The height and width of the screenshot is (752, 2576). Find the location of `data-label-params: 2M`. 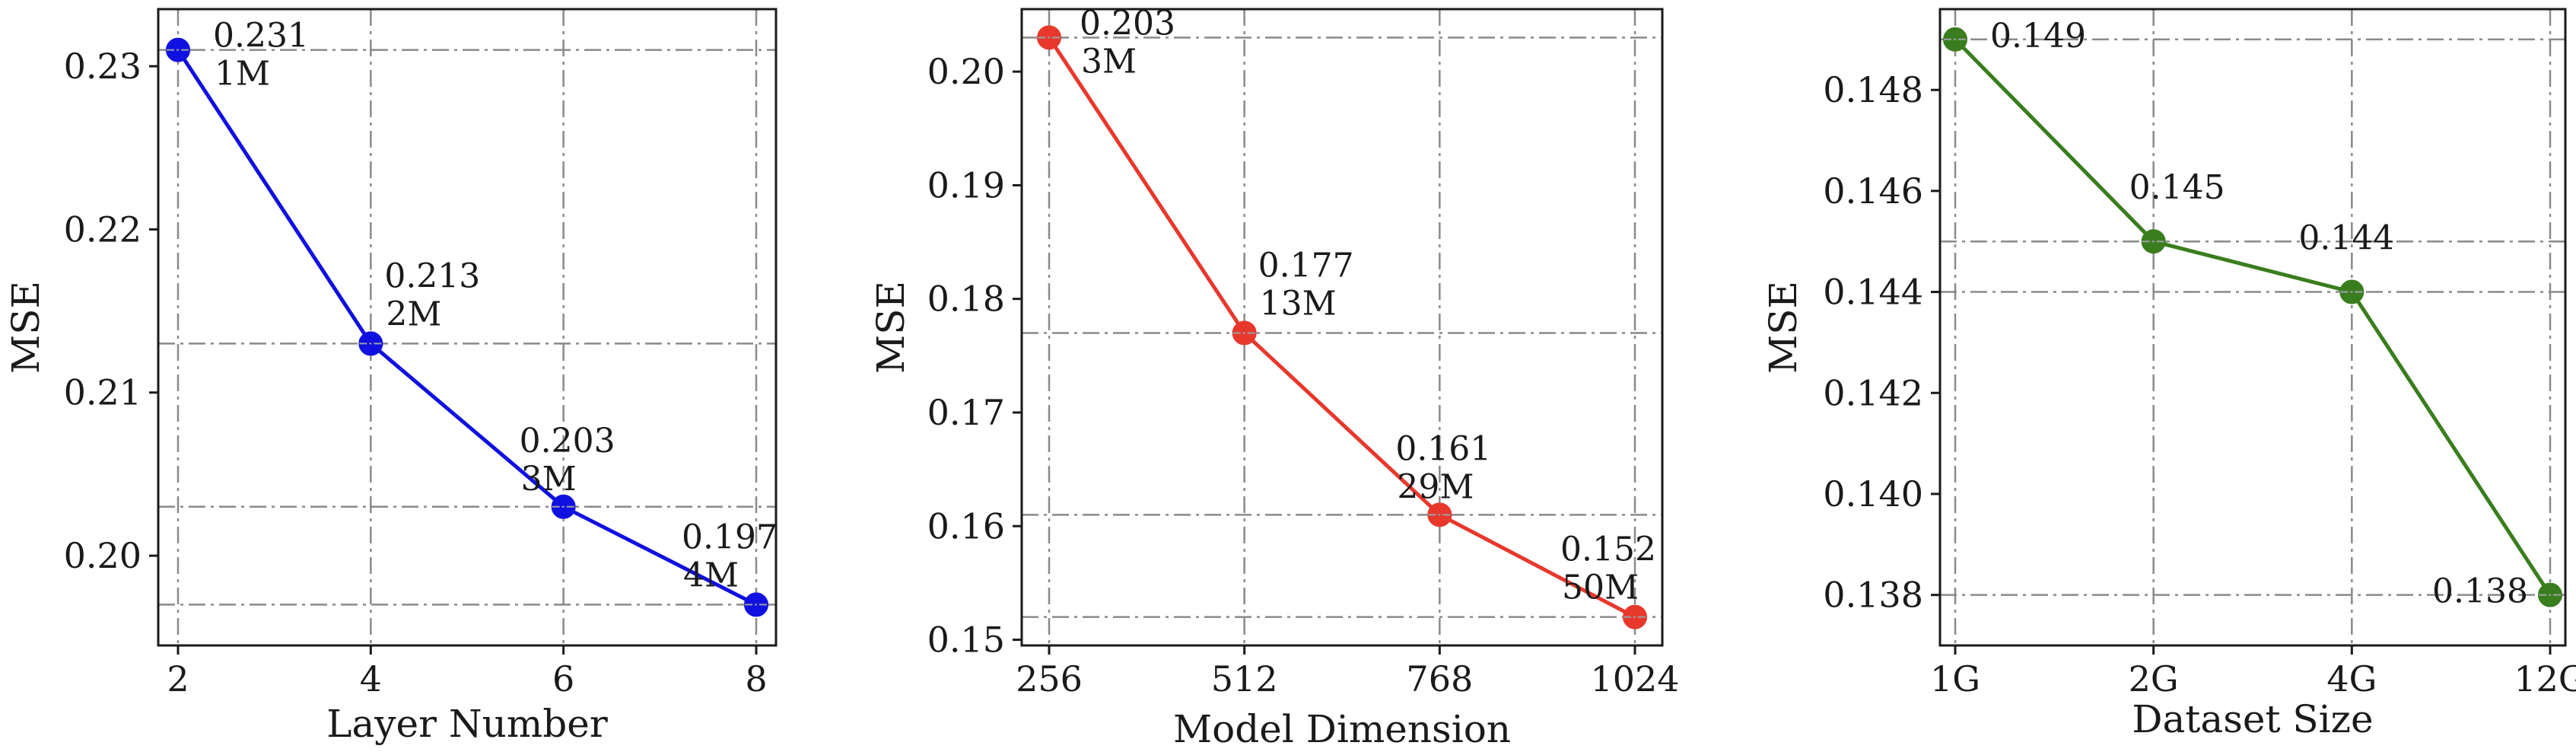

data-label-params: 2M is located at coordinates (413, 314).